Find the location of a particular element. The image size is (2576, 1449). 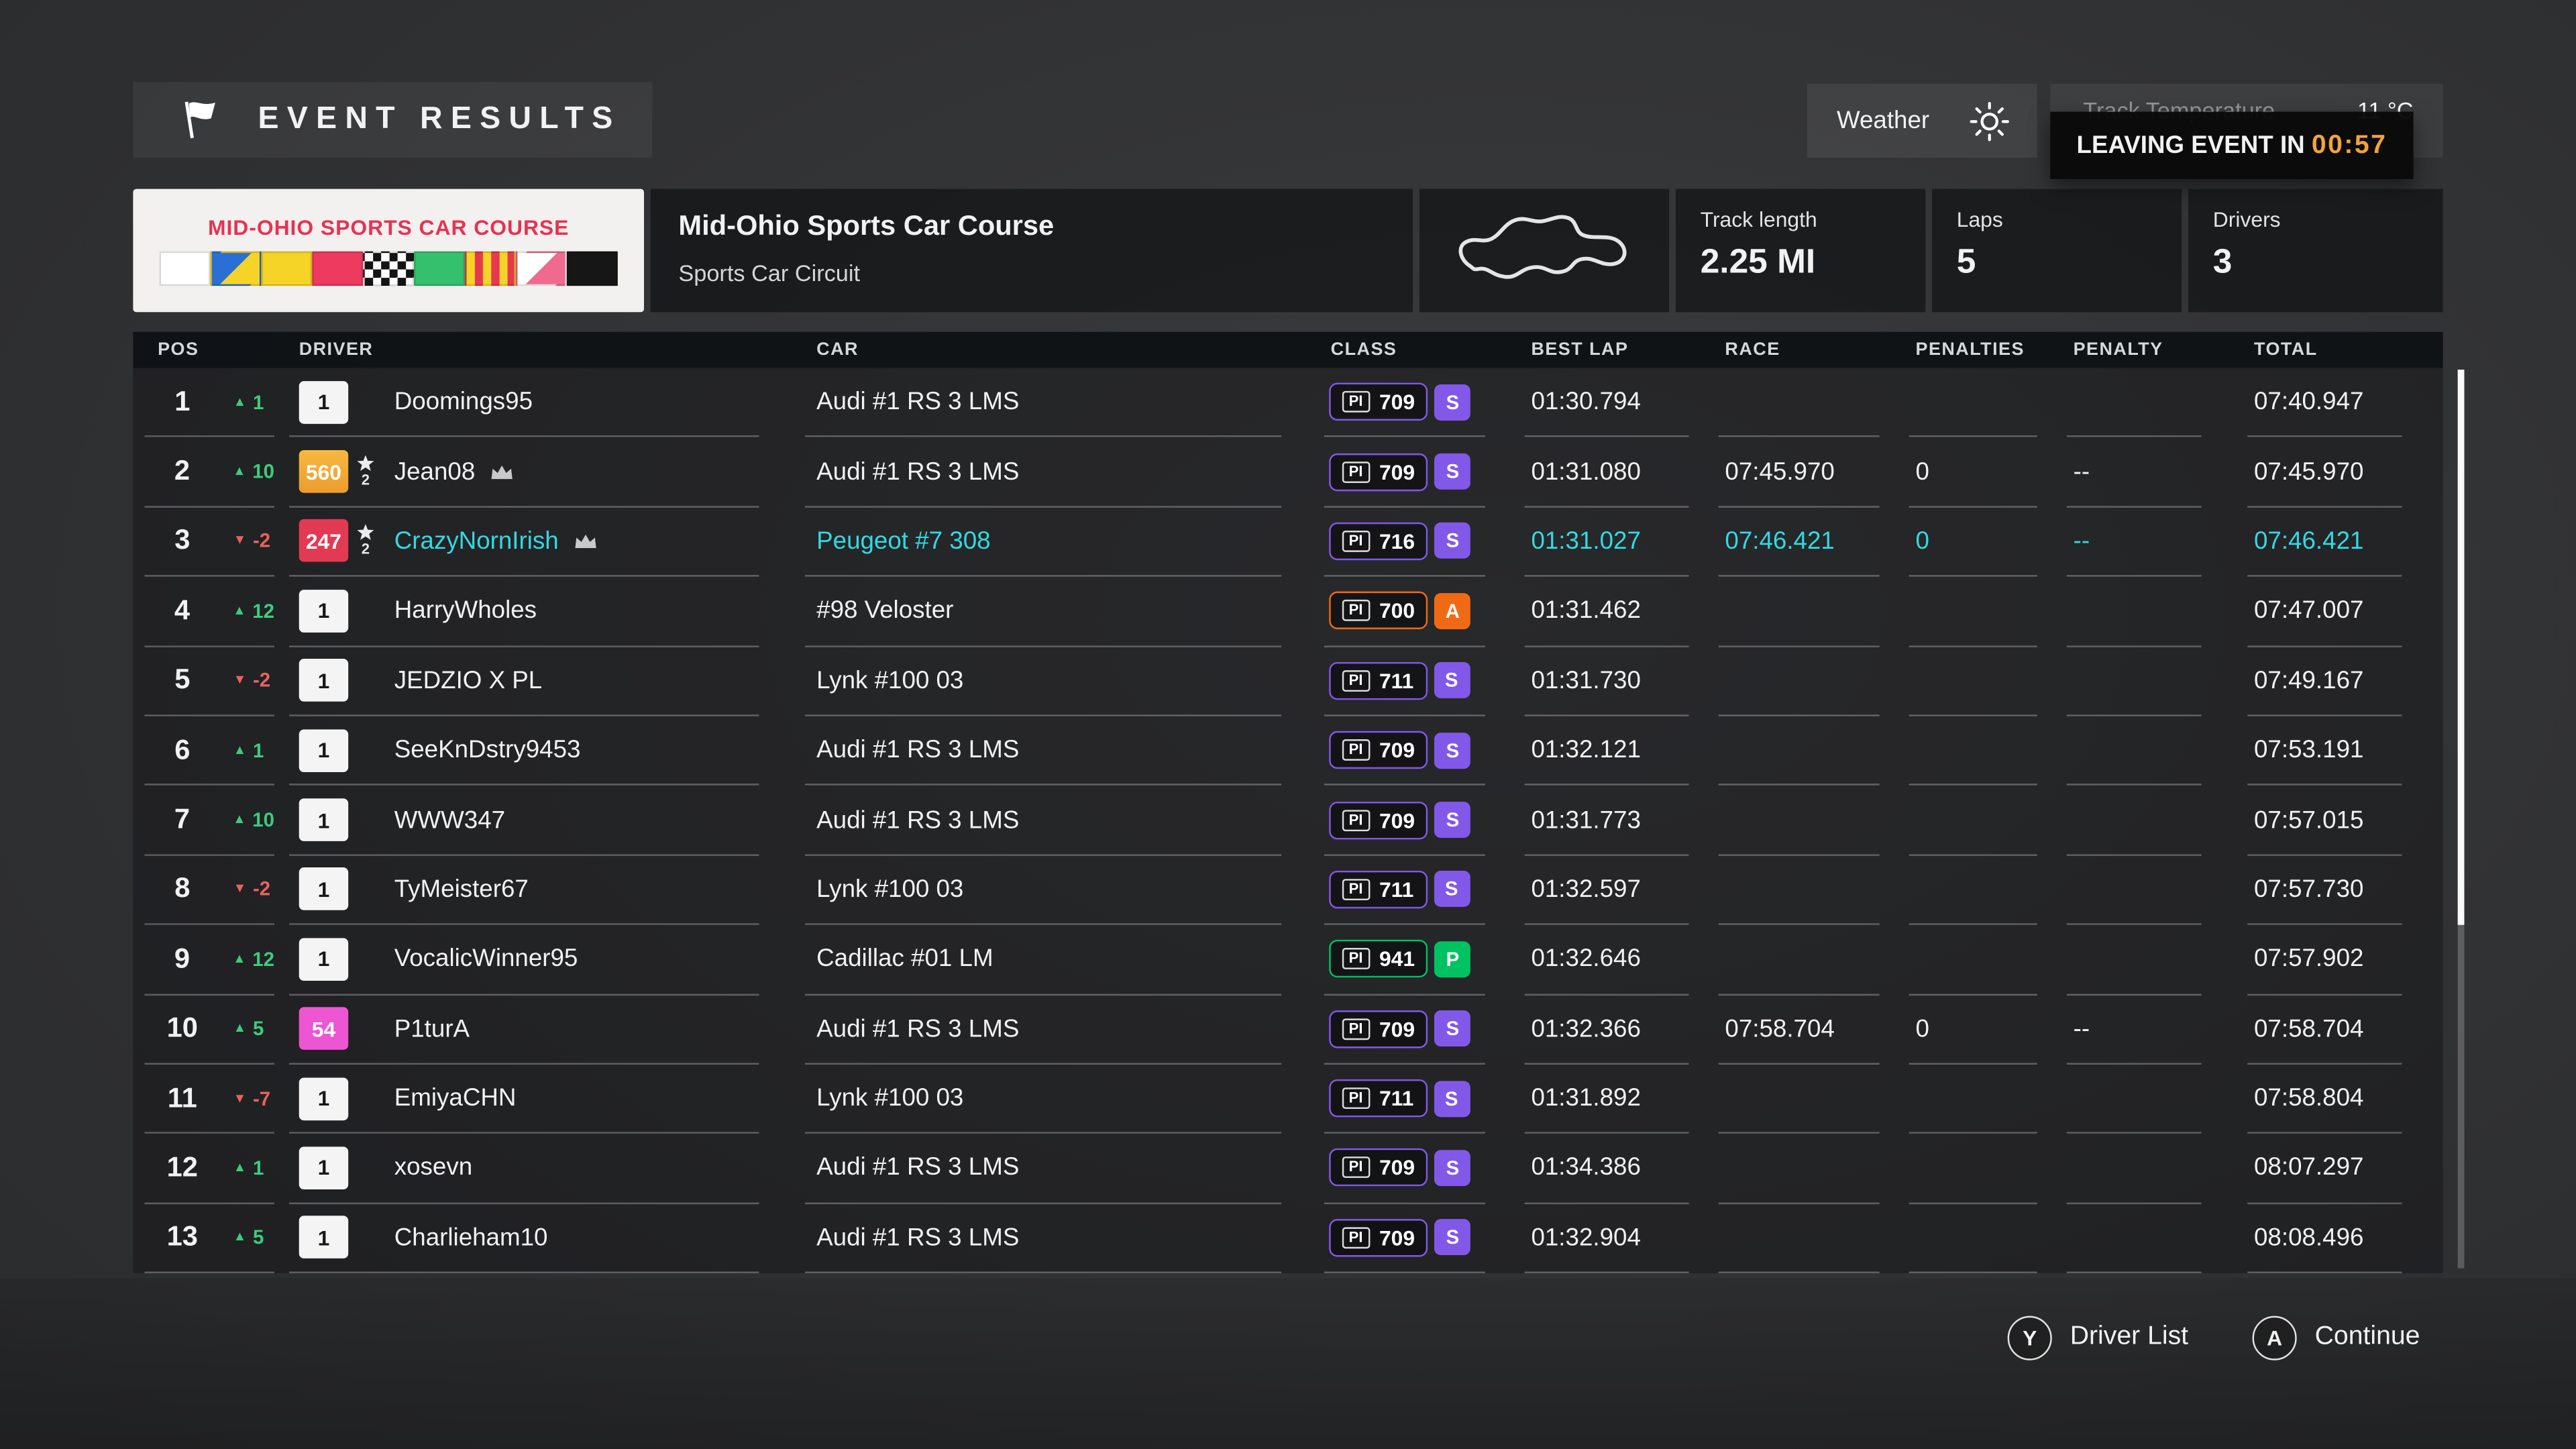

driver-list-button: Y Driver List is located at coordinates (2097, 1337).